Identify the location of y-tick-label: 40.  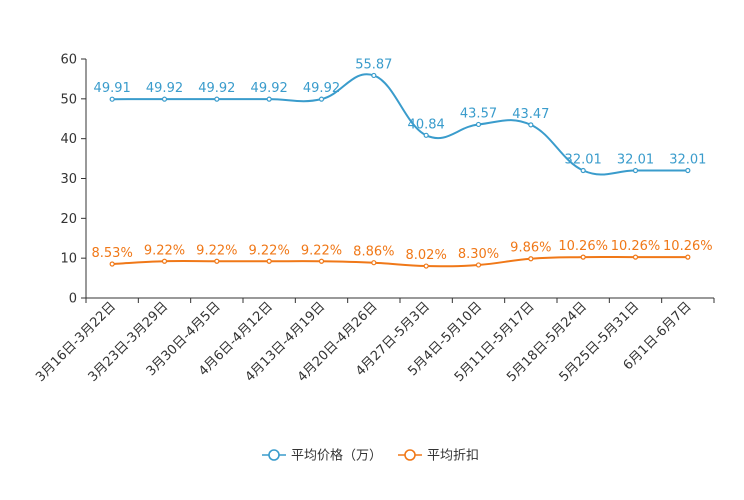
(68, 139).